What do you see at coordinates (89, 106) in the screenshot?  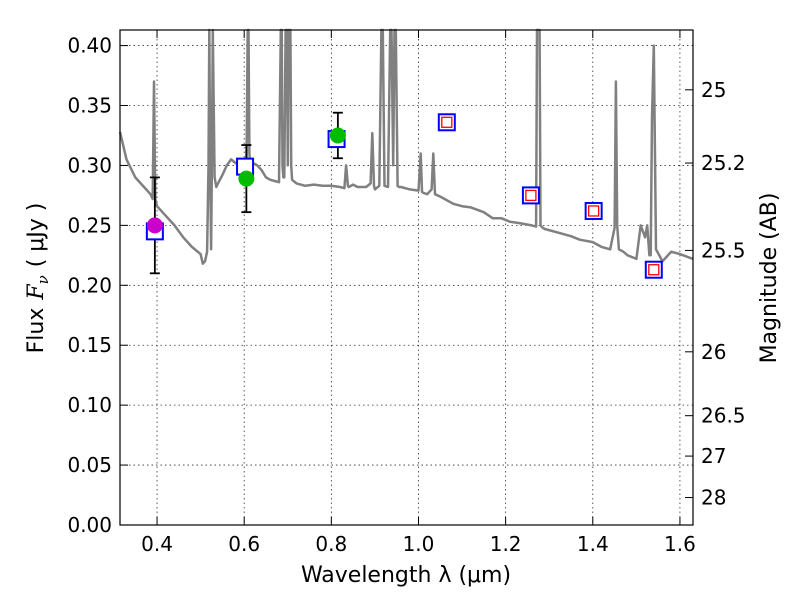 I see `y-tick-label: 0.35` at bounding box center [89, 106].